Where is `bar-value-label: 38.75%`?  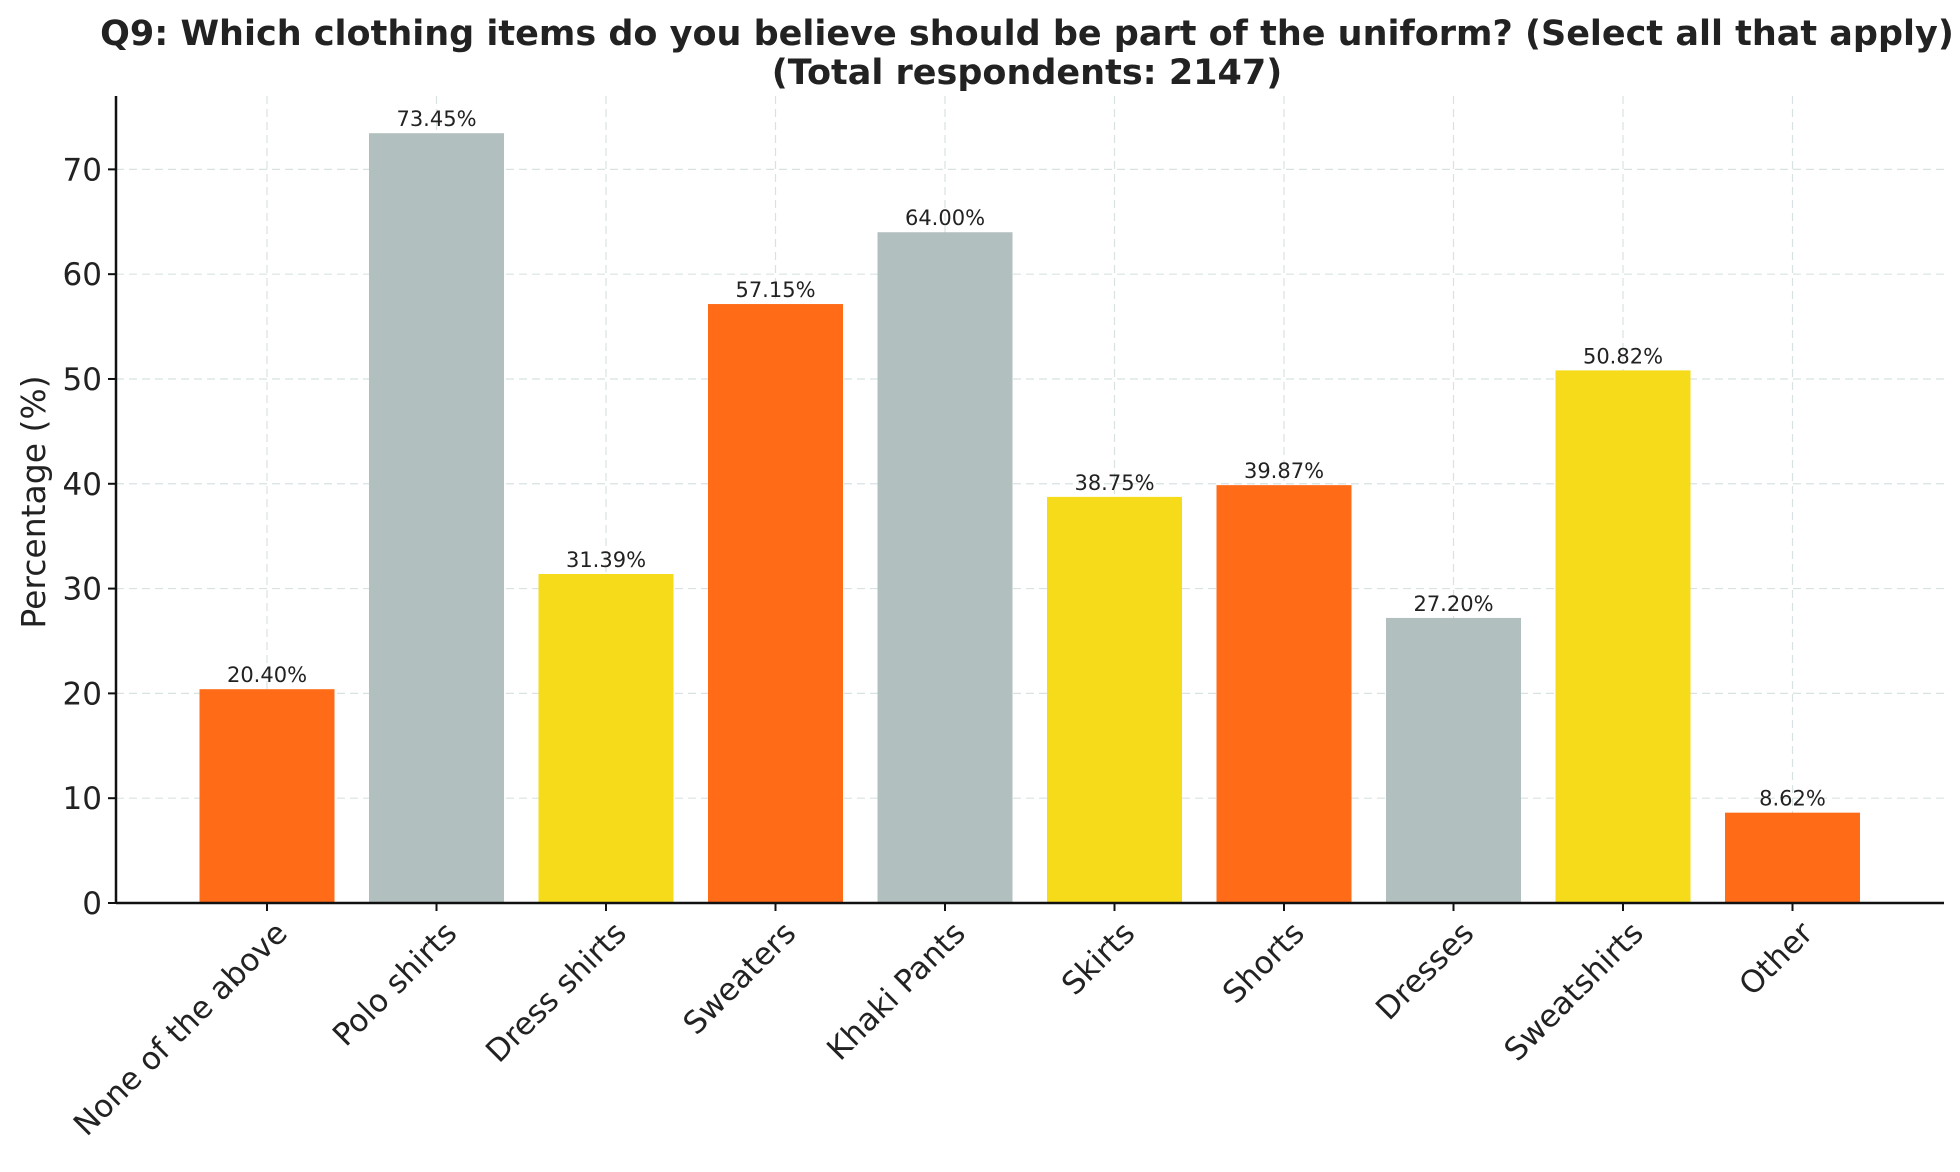
bar-value-label: 38.75% is located at coordinates (1114, 483).